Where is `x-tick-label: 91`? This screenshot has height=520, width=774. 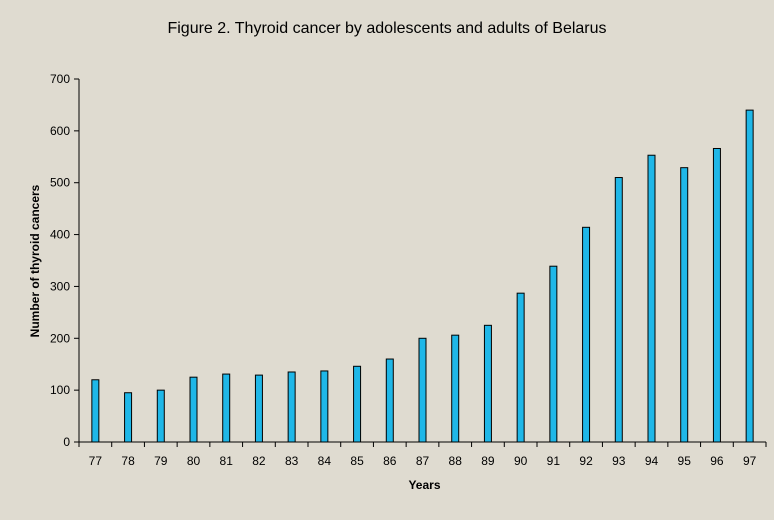
x-tick-label: 91 is located at coordinates (554, 461).